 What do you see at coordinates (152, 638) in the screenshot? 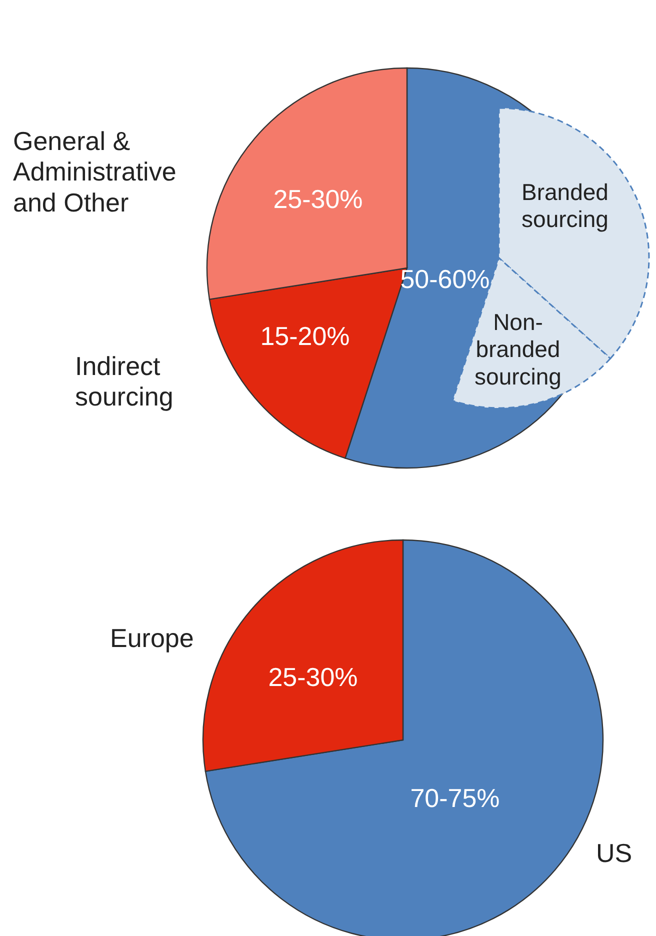
I see `slice-label: Europe` at bounding box center [152, 638].